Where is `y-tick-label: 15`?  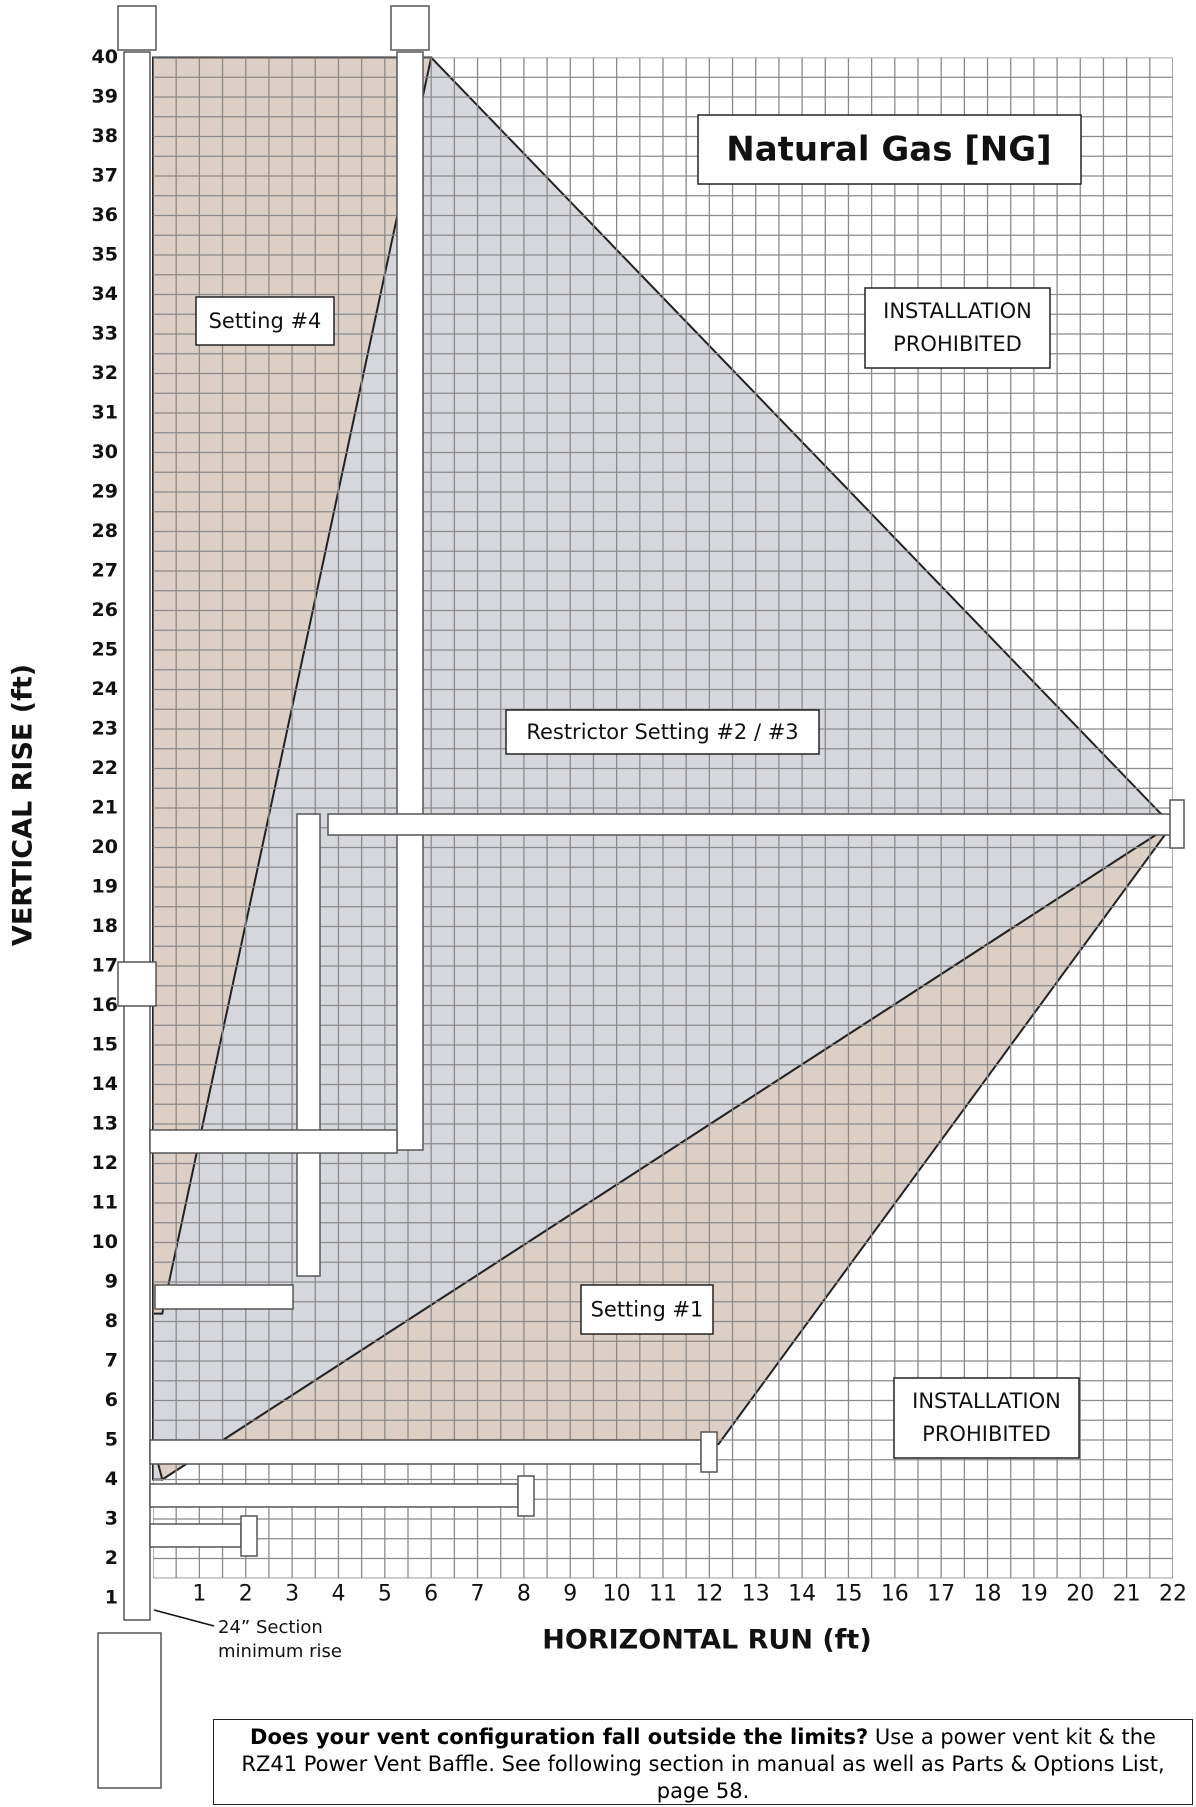 y-tick-label: 15 is located at coordinates (105, 1045).